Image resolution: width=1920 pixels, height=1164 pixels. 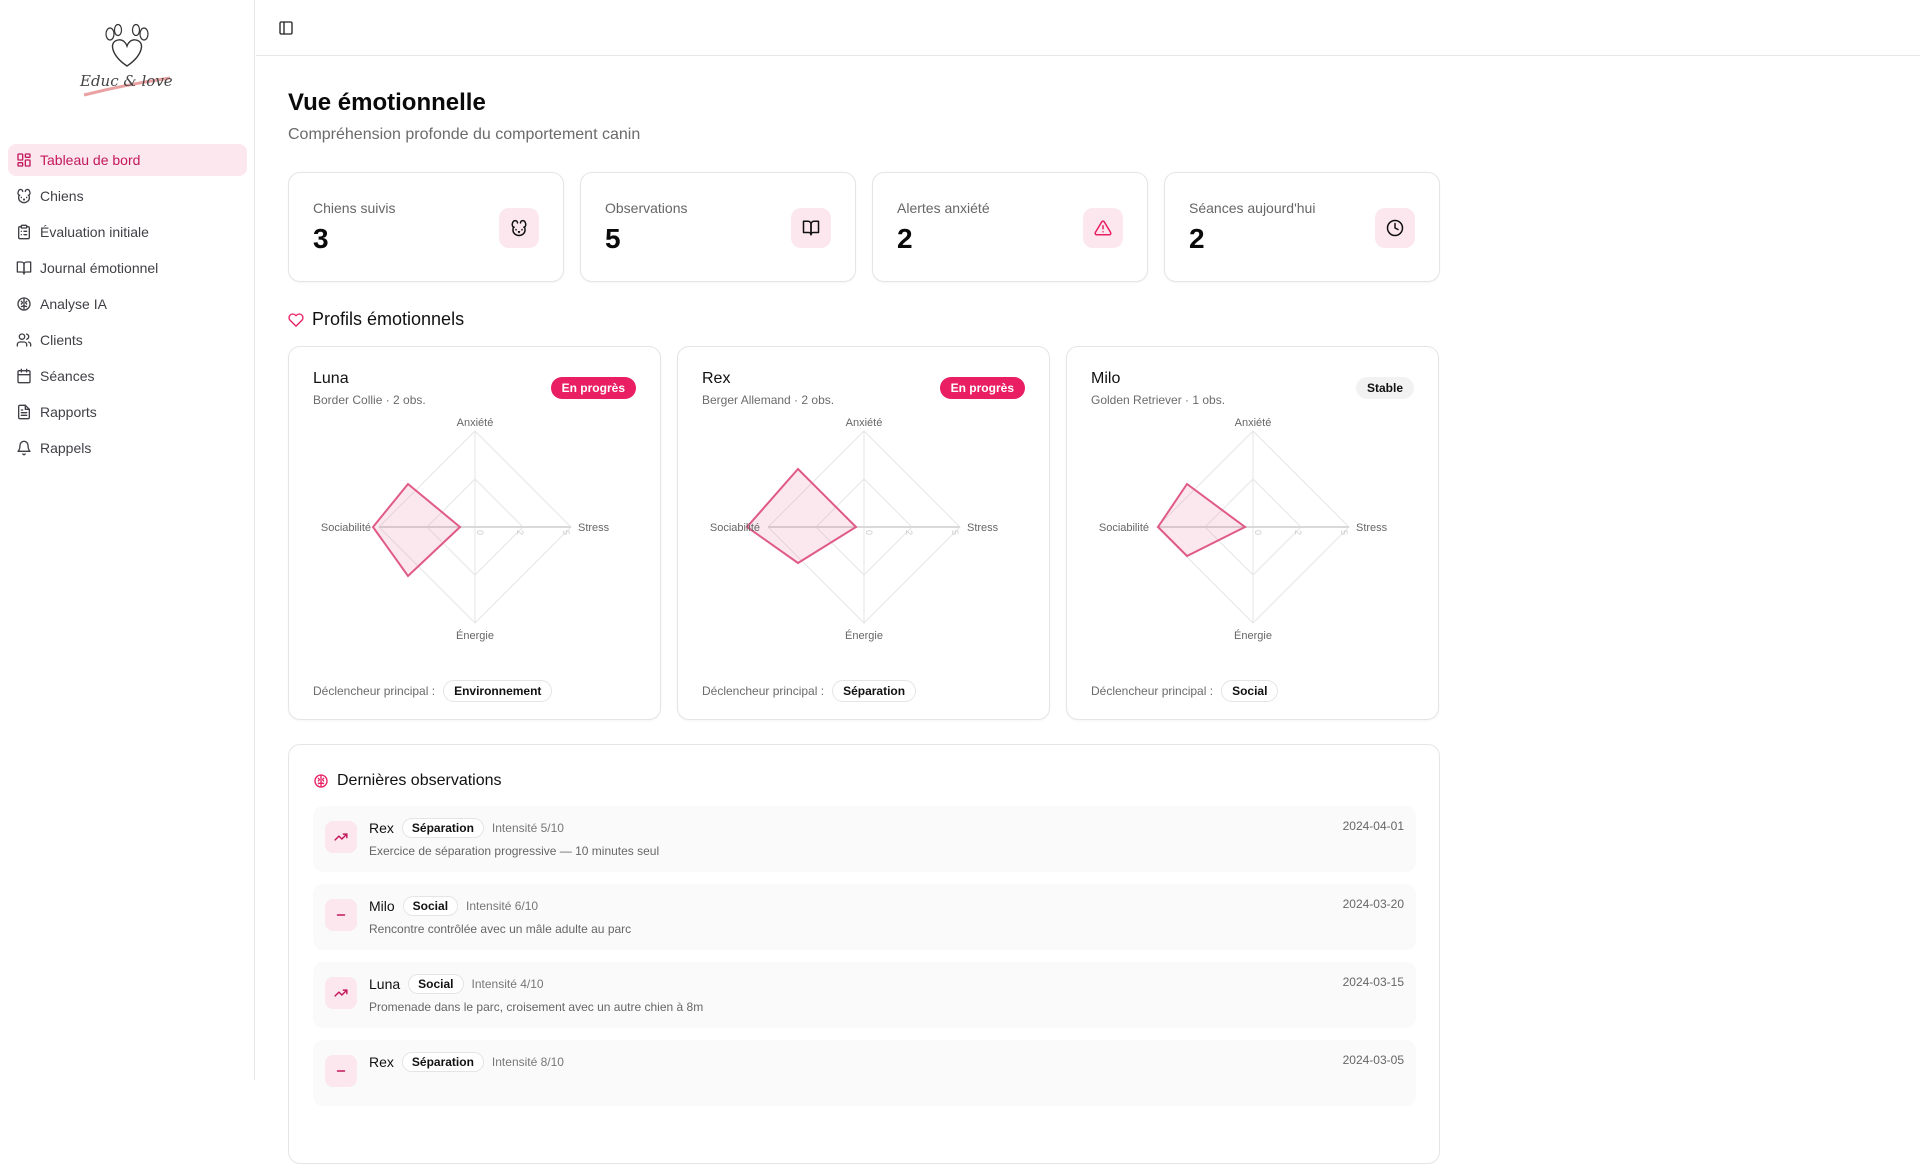 I want to click on file-text-icon, so click(x=24, y=412).